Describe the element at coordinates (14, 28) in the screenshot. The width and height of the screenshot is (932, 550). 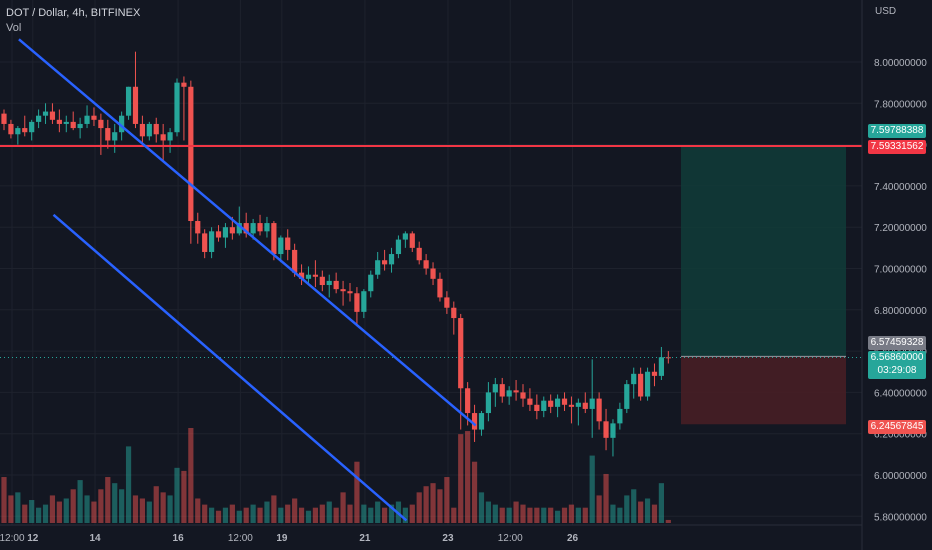
I see `volume-label: Vol` at that location.